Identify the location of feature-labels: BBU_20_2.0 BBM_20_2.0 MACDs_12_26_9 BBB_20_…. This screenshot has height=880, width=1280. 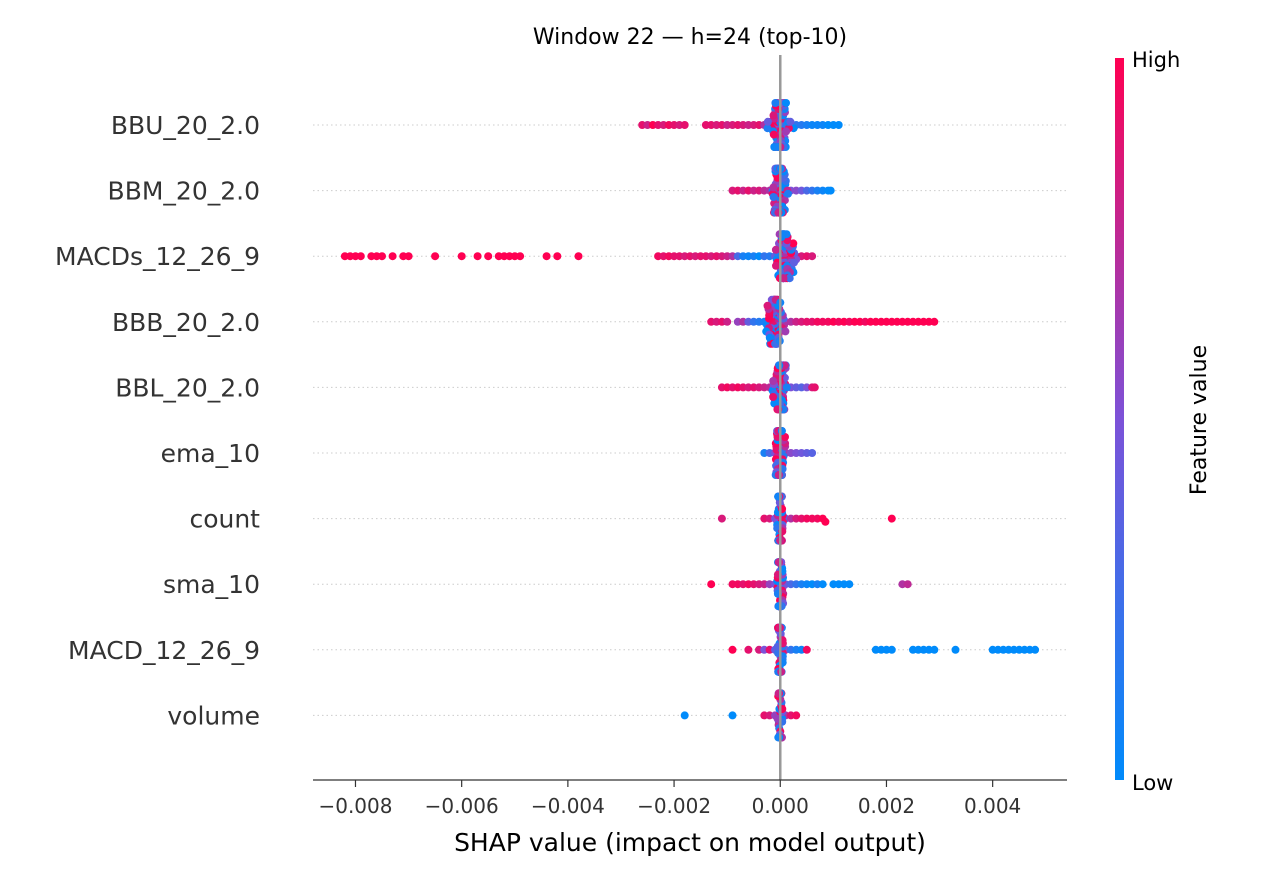
(157, 420).